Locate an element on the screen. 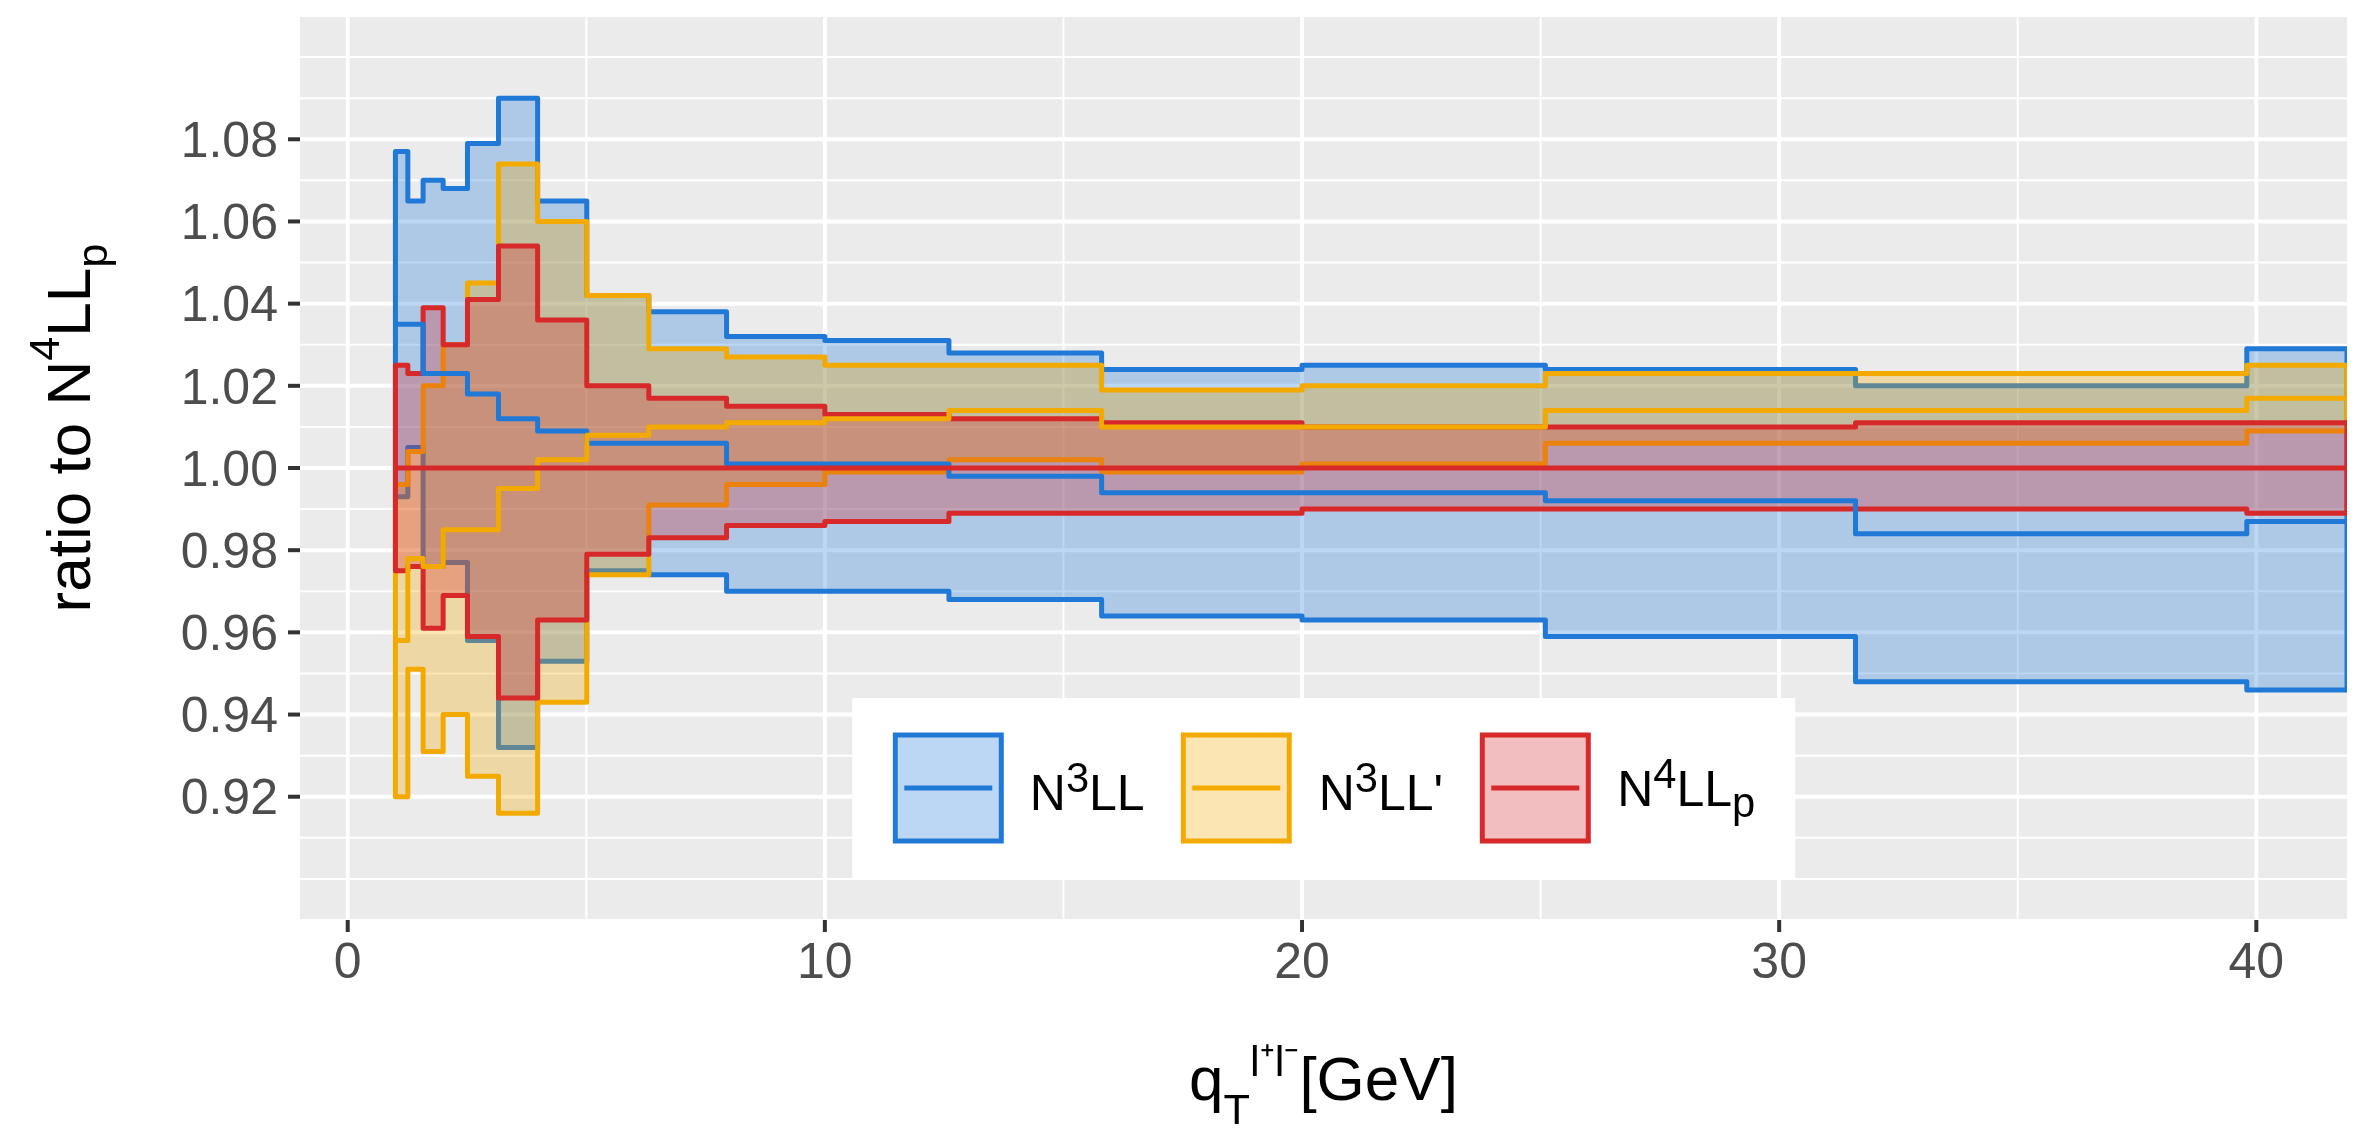 The width and height of the screenshot is (2355, 1133). x-tick-label: 0 is located at coordinates (347, 960).